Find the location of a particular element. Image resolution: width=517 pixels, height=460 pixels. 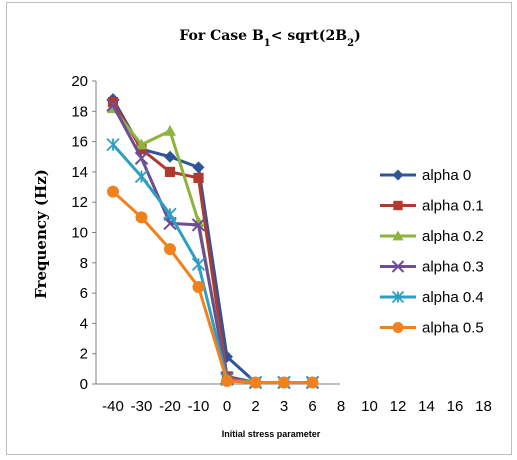

legend-entry: alpha 0.4 is located at coordinates (432, 297).